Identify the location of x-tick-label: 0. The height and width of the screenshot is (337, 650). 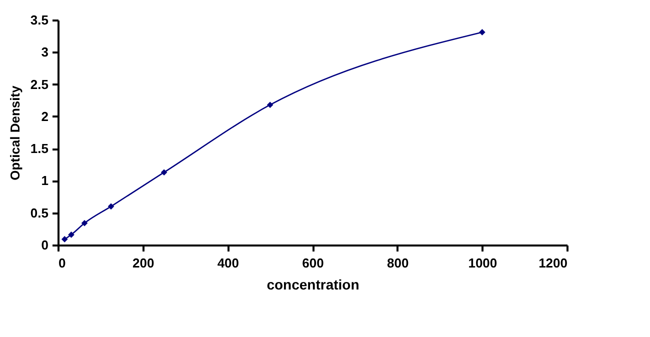
(62, 263).